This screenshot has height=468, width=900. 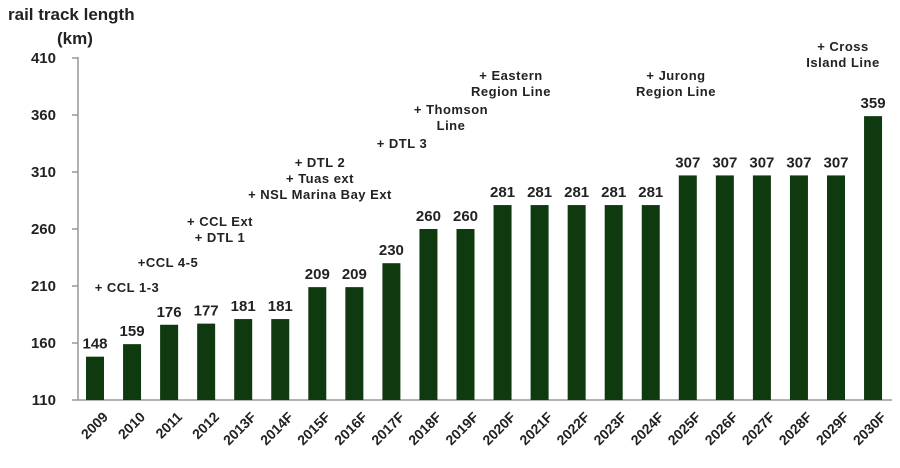 What do you see at coordinates (684, 428) in the screenshot?
I see `x-tick-label: 2025F` at bounding box center [684, 428].